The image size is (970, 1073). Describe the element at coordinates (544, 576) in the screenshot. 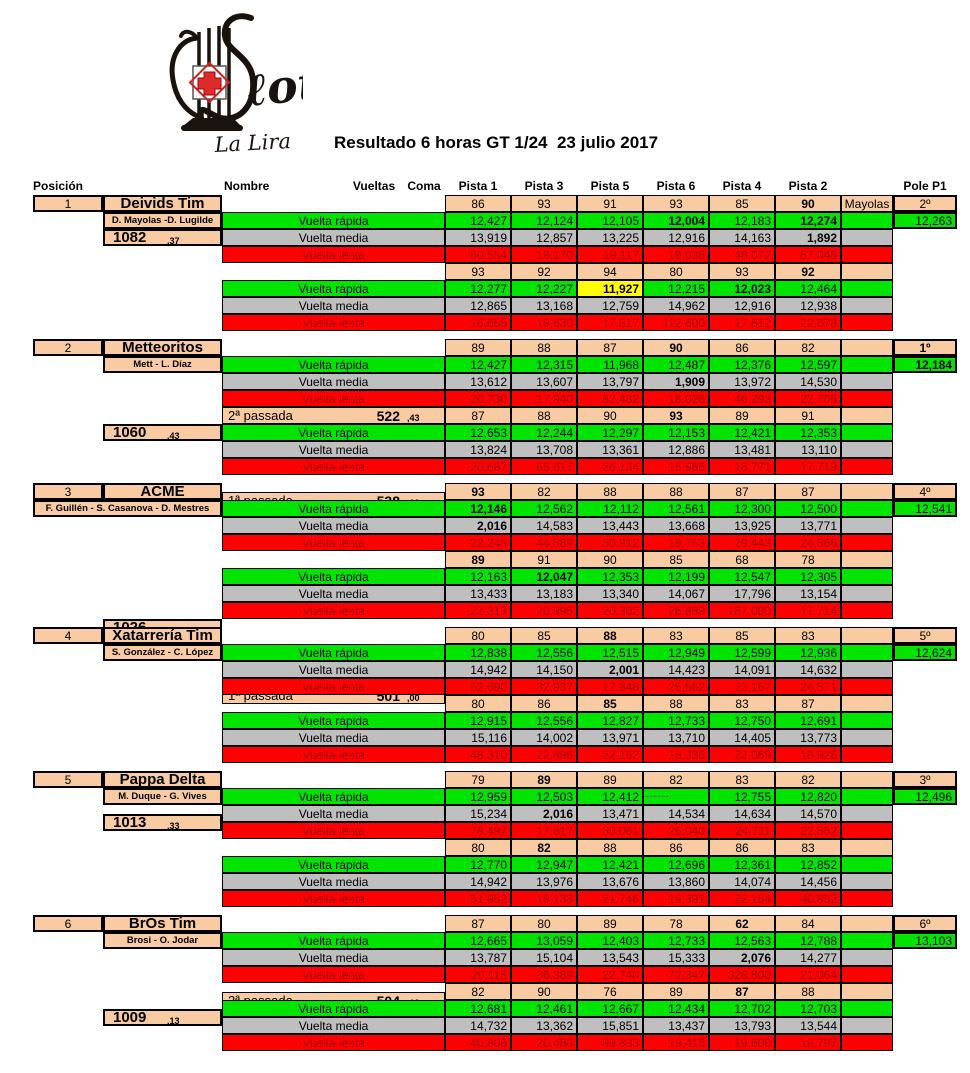

I see `fast-lap-cell: 12,047` at that location.